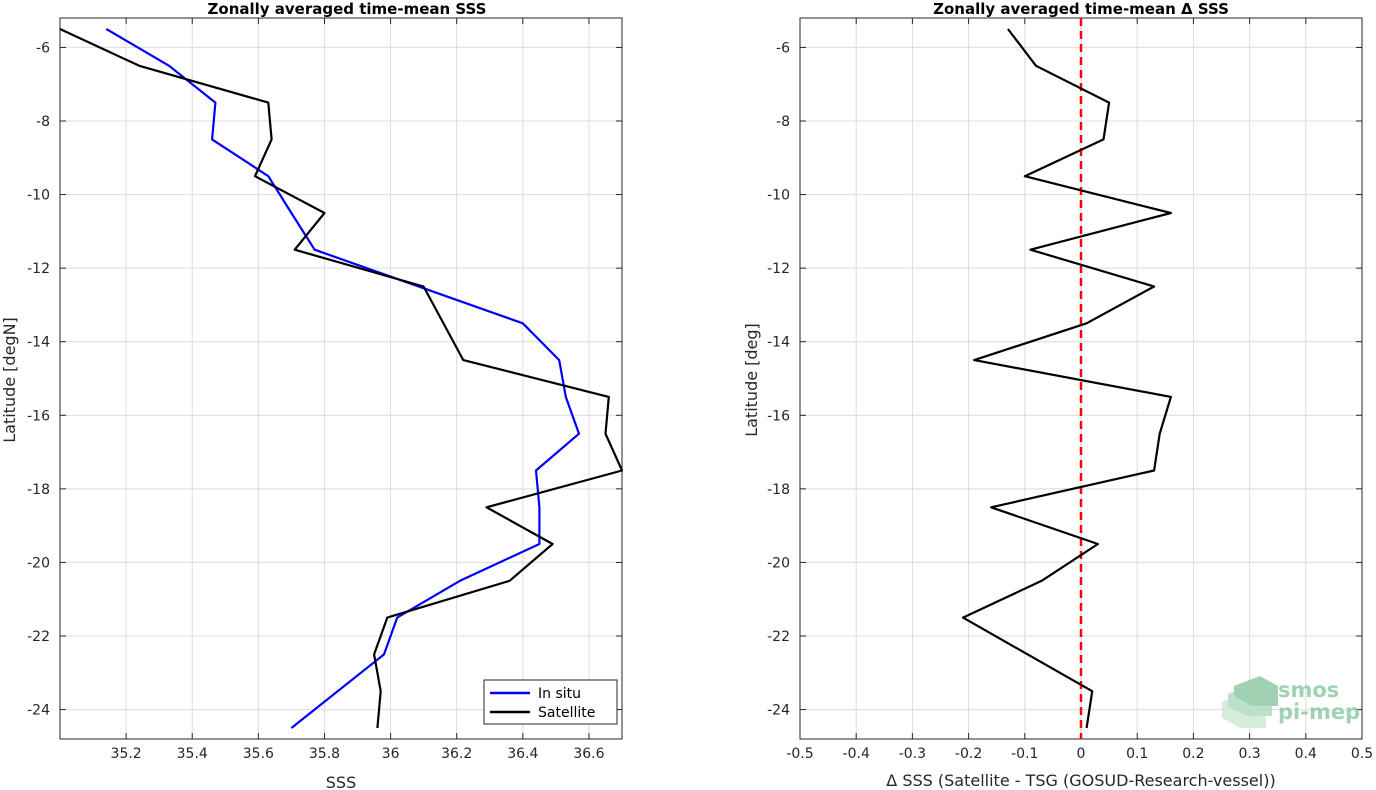 This screenshot has height=790, width=1376. I want to click on logo-stack-icon, so click(1250, 702).